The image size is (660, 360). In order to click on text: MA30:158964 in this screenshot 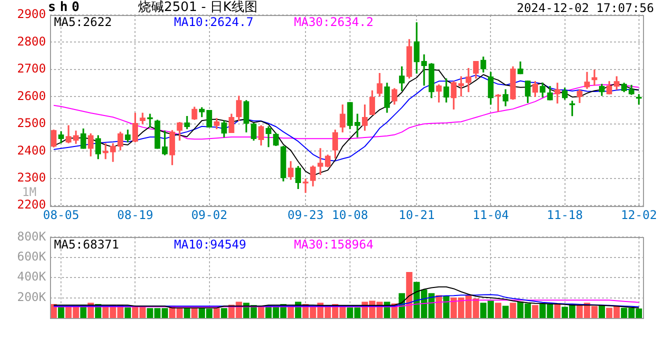, I will do `click(334, 244)`.